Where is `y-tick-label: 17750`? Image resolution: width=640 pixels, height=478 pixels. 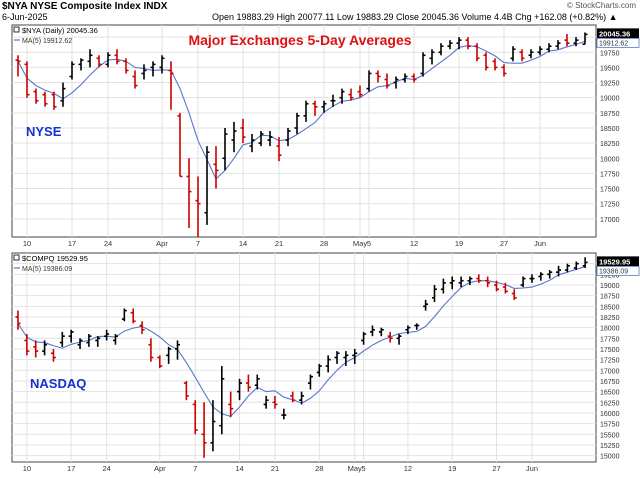
y-tick-label: 17750 is located at coordinates (610, 339).